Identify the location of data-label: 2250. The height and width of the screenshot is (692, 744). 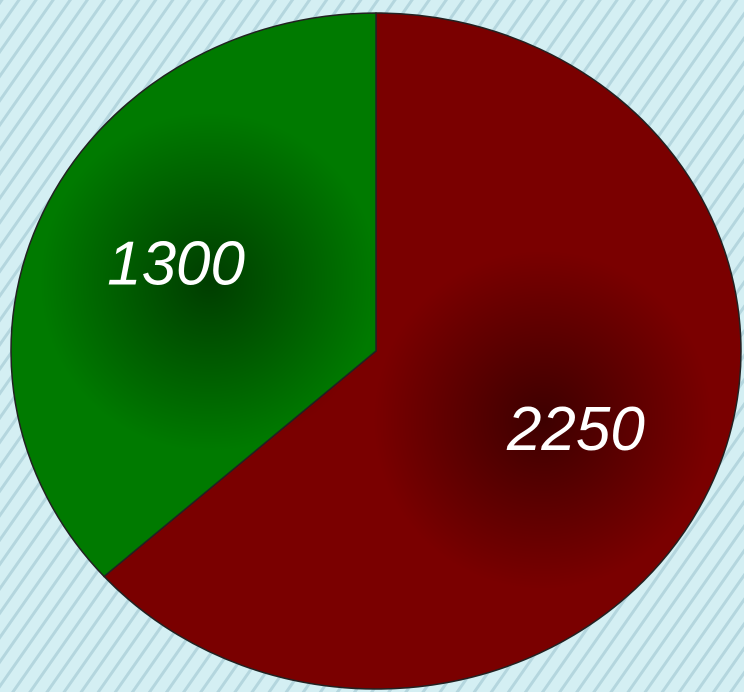
(575, 429).